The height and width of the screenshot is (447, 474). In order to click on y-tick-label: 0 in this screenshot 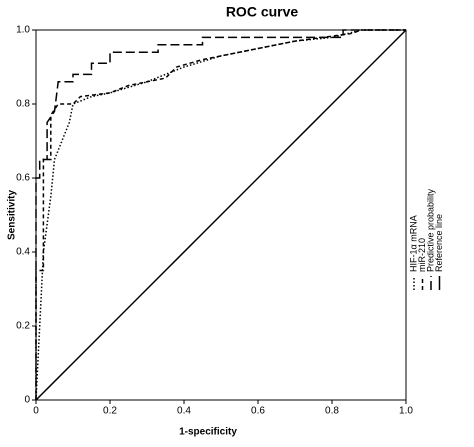, I will do `click(27, 400)`.